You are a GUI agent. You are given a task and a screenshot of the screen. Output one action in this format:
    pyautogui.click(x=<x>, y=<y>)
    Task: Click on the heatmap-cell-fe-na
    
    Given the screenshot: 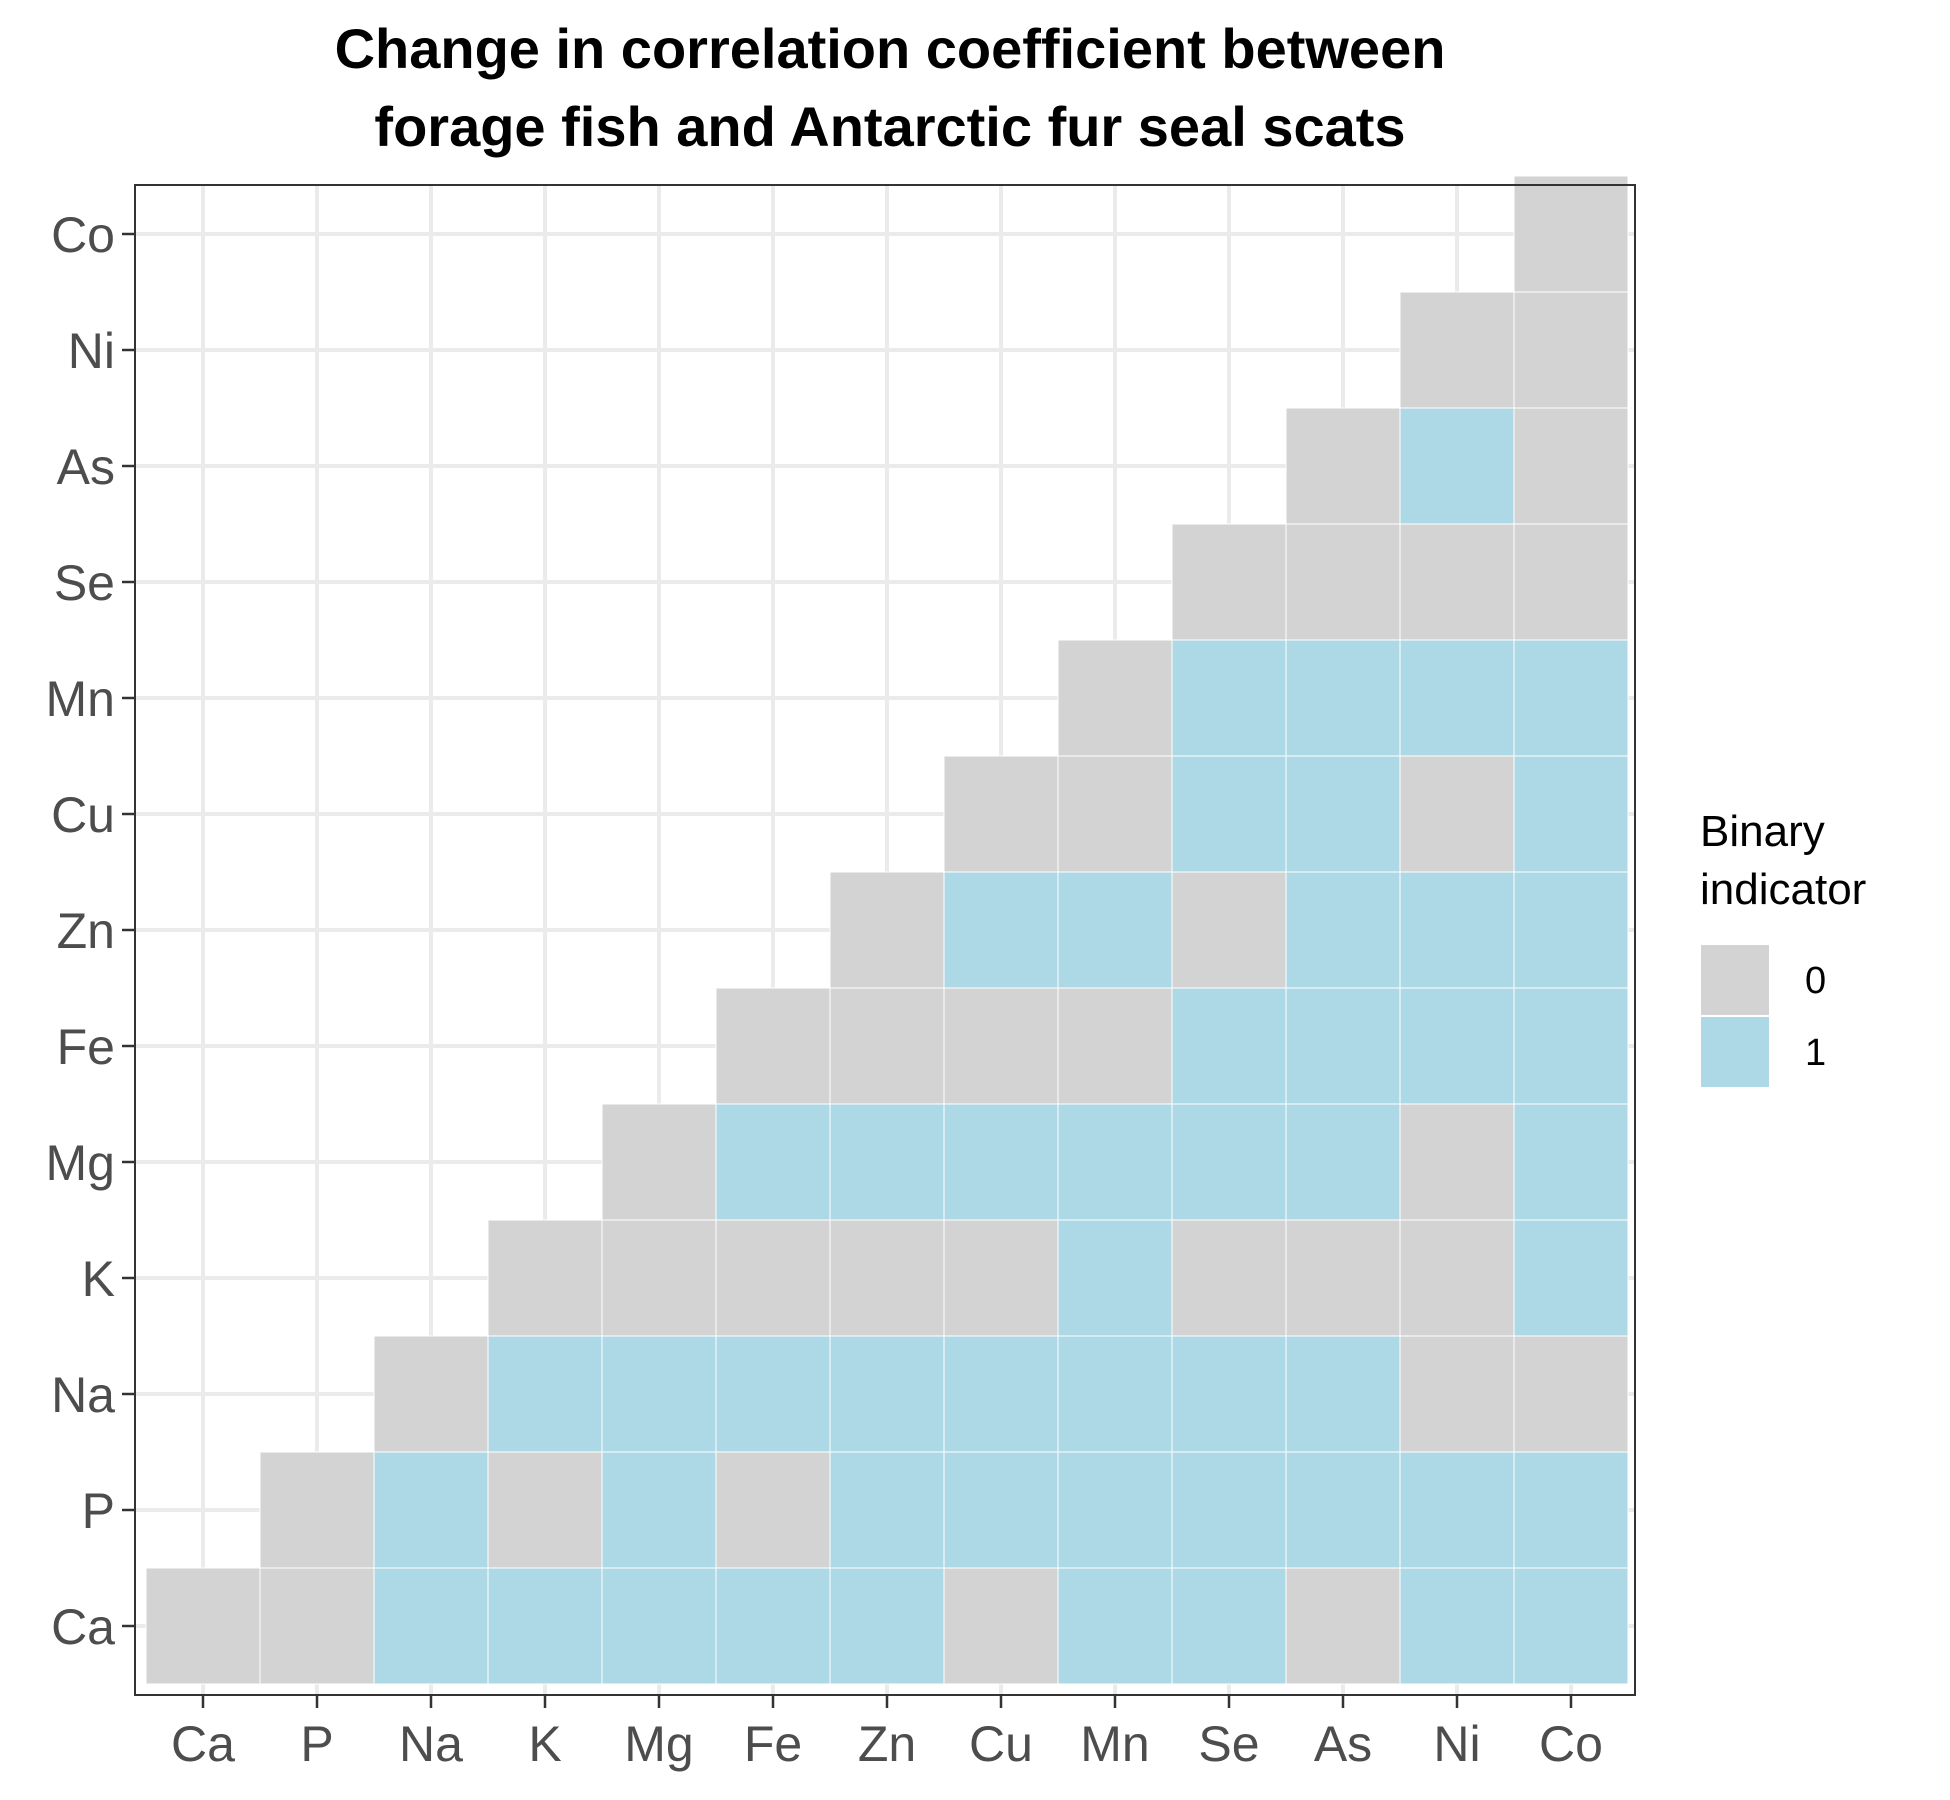 What is the action you would take?
    pyautogui.click(x=773, y=1394)
    